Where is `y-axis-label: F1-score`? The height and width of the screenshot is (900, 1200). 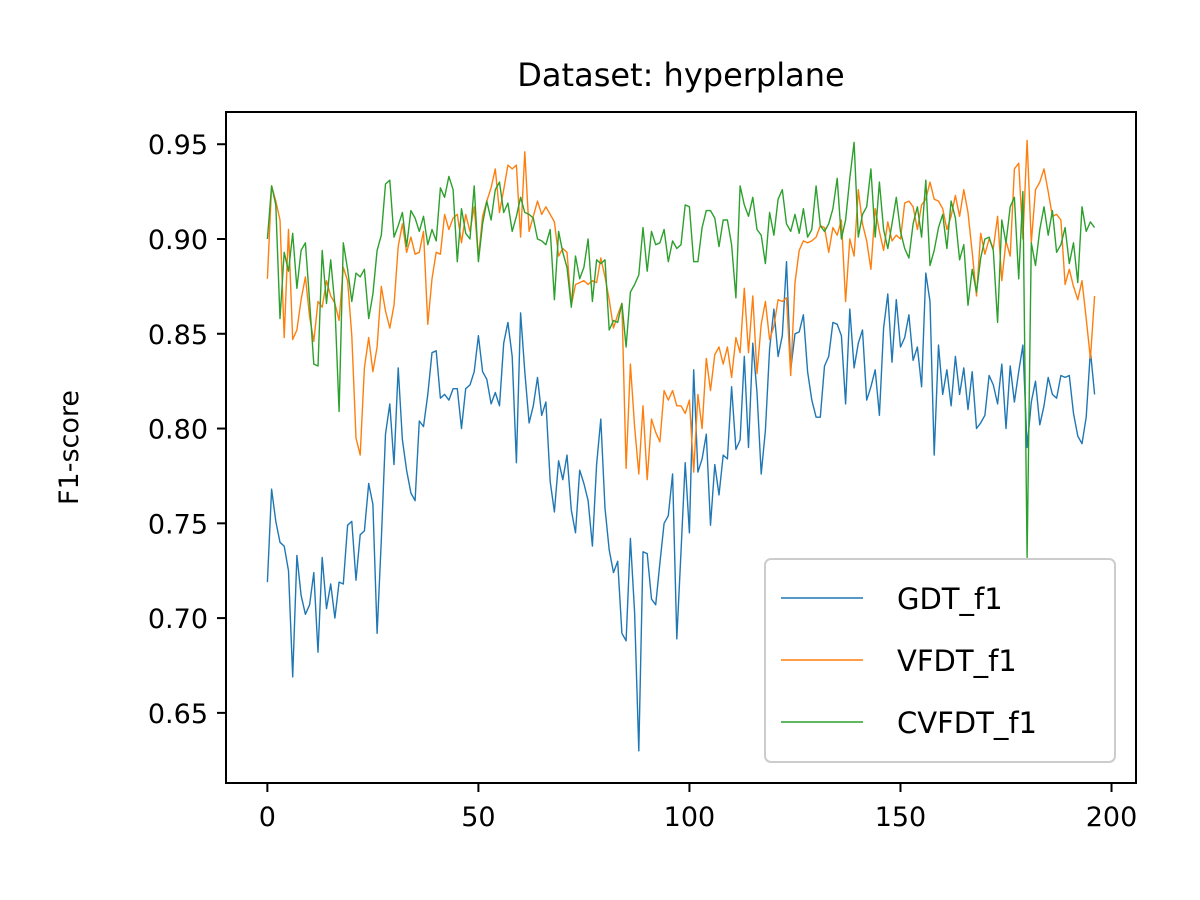 y-axis-label: F1-score is located at coordinates (69, 447).